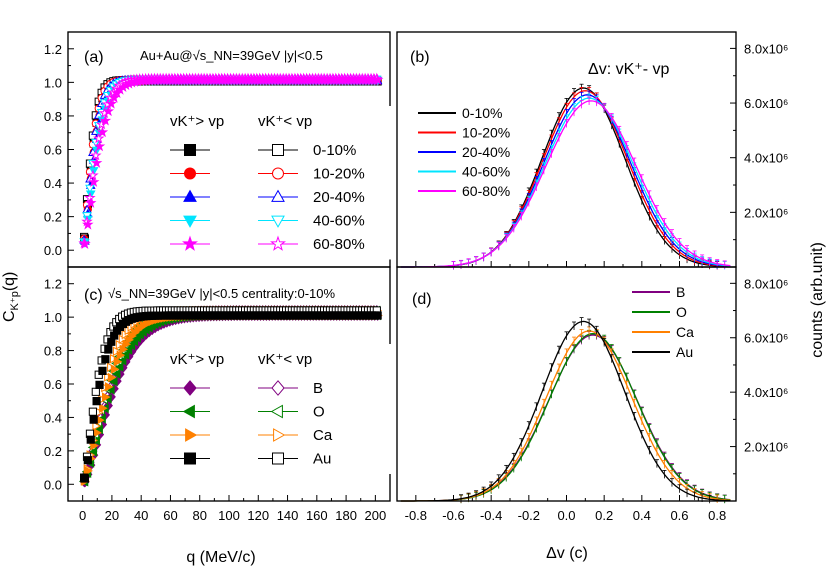 The image size is (830, 587). What do you see at coordinates (346, 515) in the screenshot?
I see `x-tick-label: 180` at bounding box center [346, 515].